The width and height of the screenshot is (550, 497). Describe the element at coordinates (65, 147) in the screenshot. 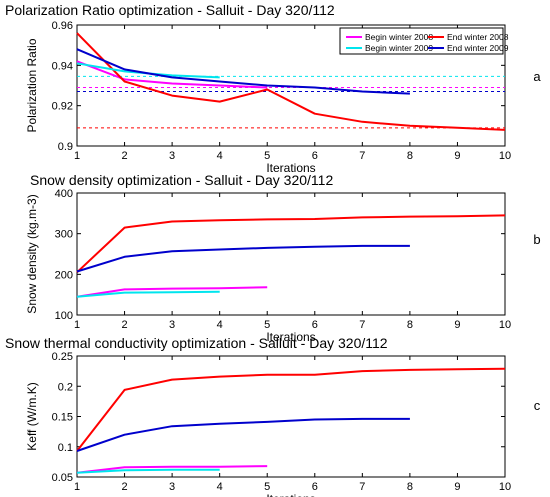

I see `y-tick-label: 0.9` at that location.